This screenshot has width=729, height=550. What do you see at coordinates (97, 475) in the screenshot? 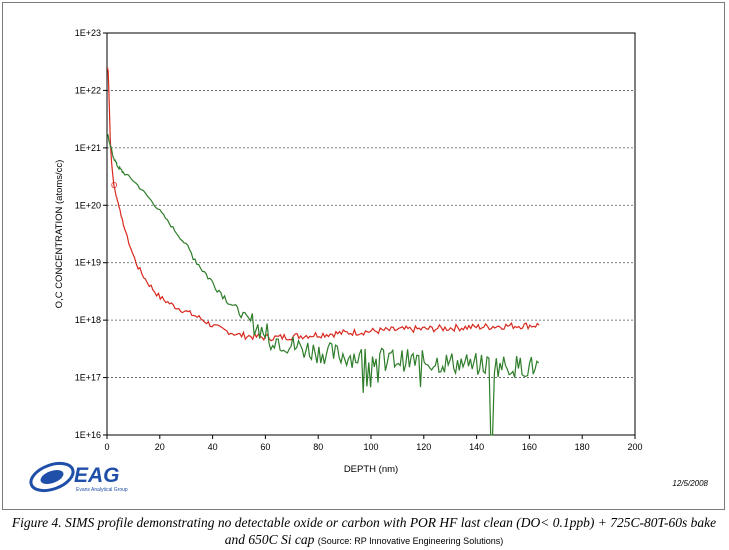
I see `logo-wordmark: EAG` at bounding box center [97, 475].